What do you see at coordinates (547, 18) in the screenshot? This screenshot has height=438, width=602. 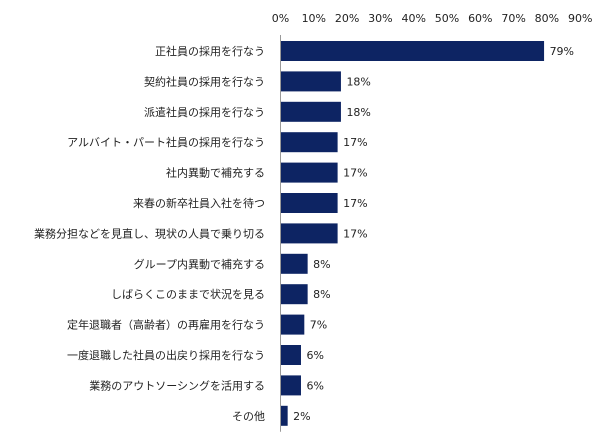 I see `x-tick-label: 80%` at bounding box center [547, 18].